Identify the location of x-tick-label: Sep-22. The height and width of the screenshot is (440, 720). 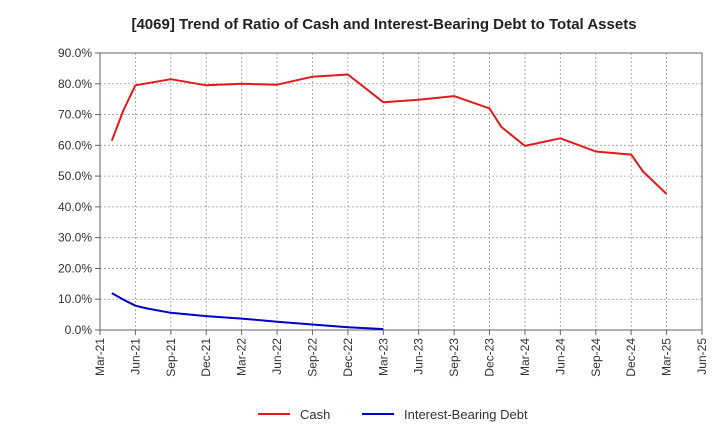
(312, 357).